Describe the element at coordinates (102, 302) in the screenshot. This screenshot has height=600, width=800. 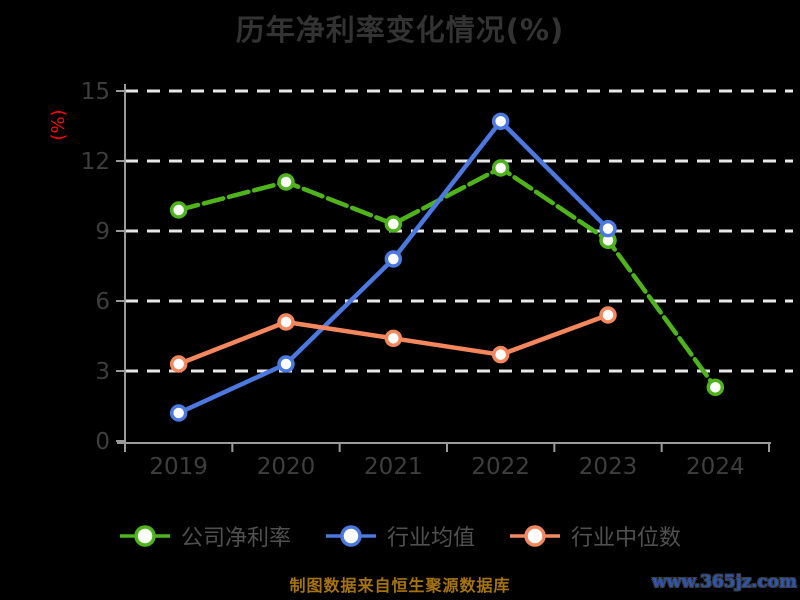
I see `y-tick-label-6: 6` at that location.